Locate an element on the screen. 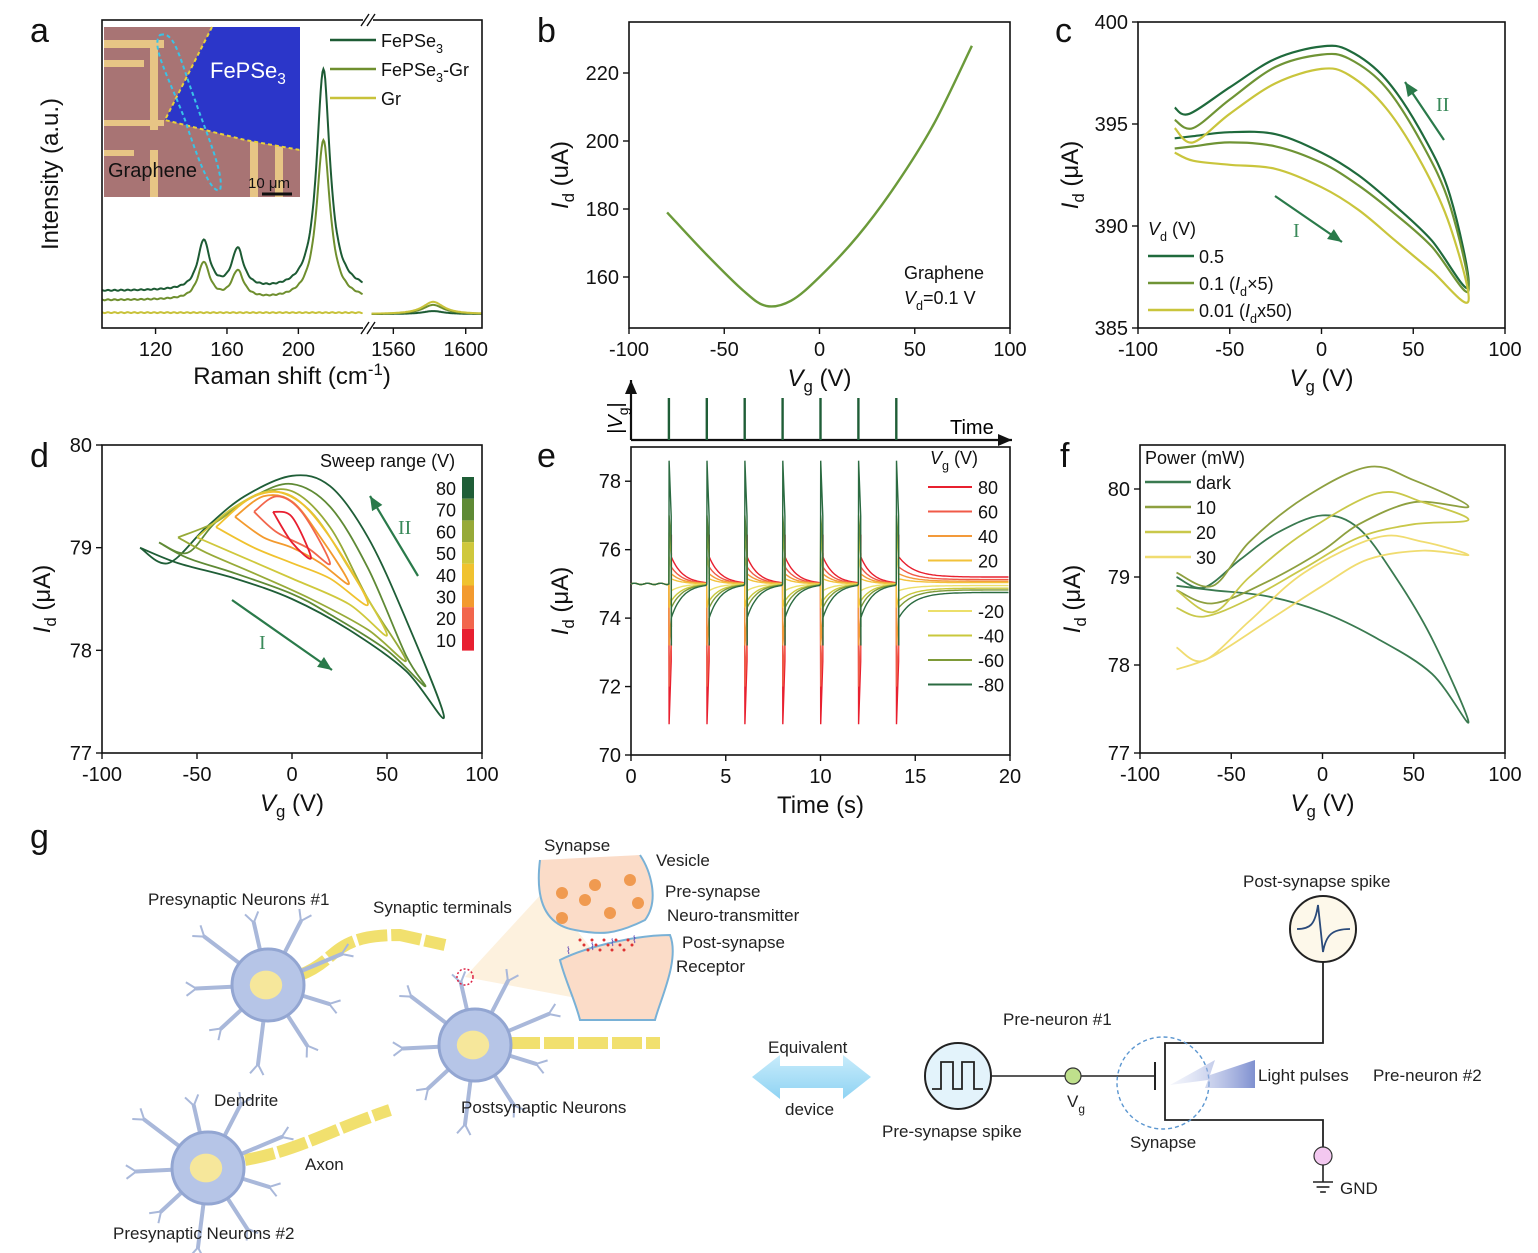  channel-wire is located at coordinates (1244, 1055).